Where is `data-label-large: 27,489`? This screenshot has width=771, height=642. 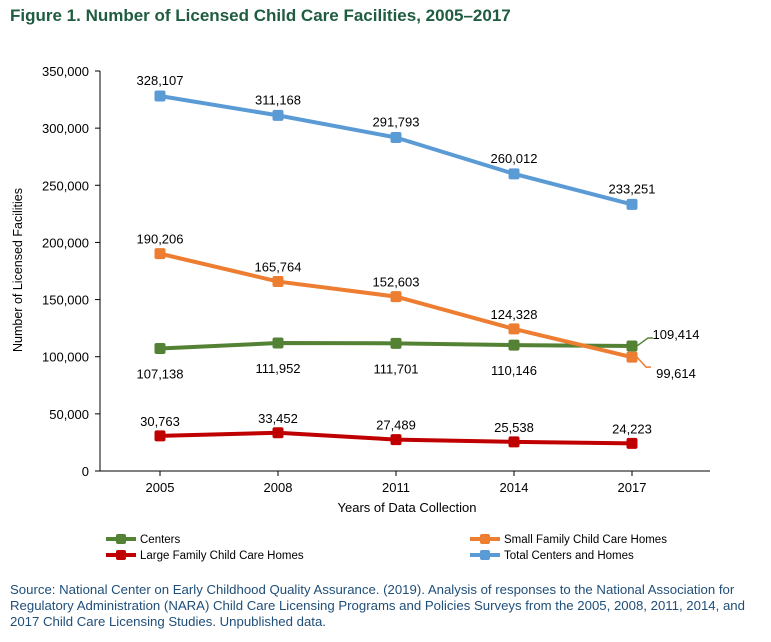 data-label-large: 27,489 is located at coordinates (396, 425).